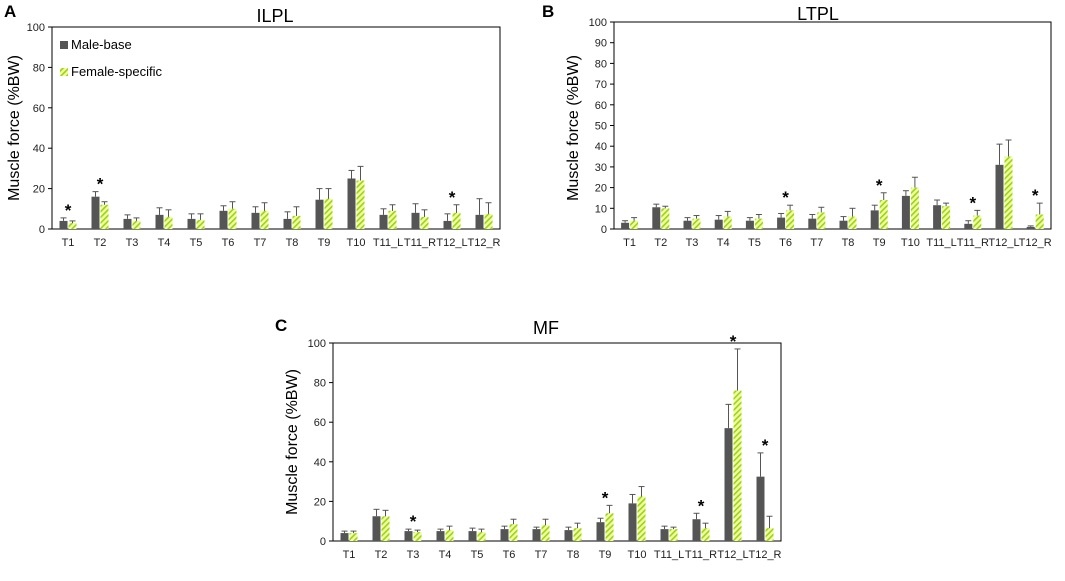  I want to click on panel-c-bar-male-t6, so click(504, 535).